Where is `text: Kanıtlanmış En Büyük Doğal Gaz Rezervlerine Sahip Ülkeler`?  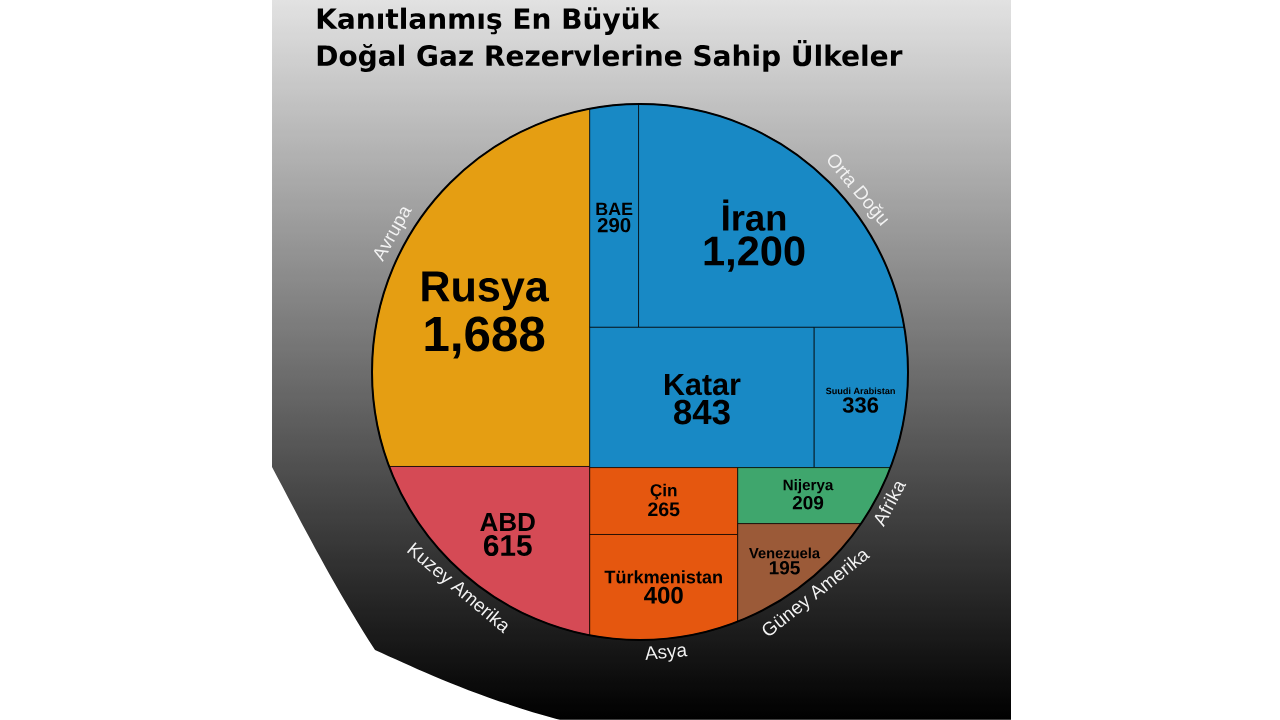
text: Kanıtlanmış En Büyük Doğal Gaz Rezervlerine Sahip Ülkeler is located at coordinates (610, 39).